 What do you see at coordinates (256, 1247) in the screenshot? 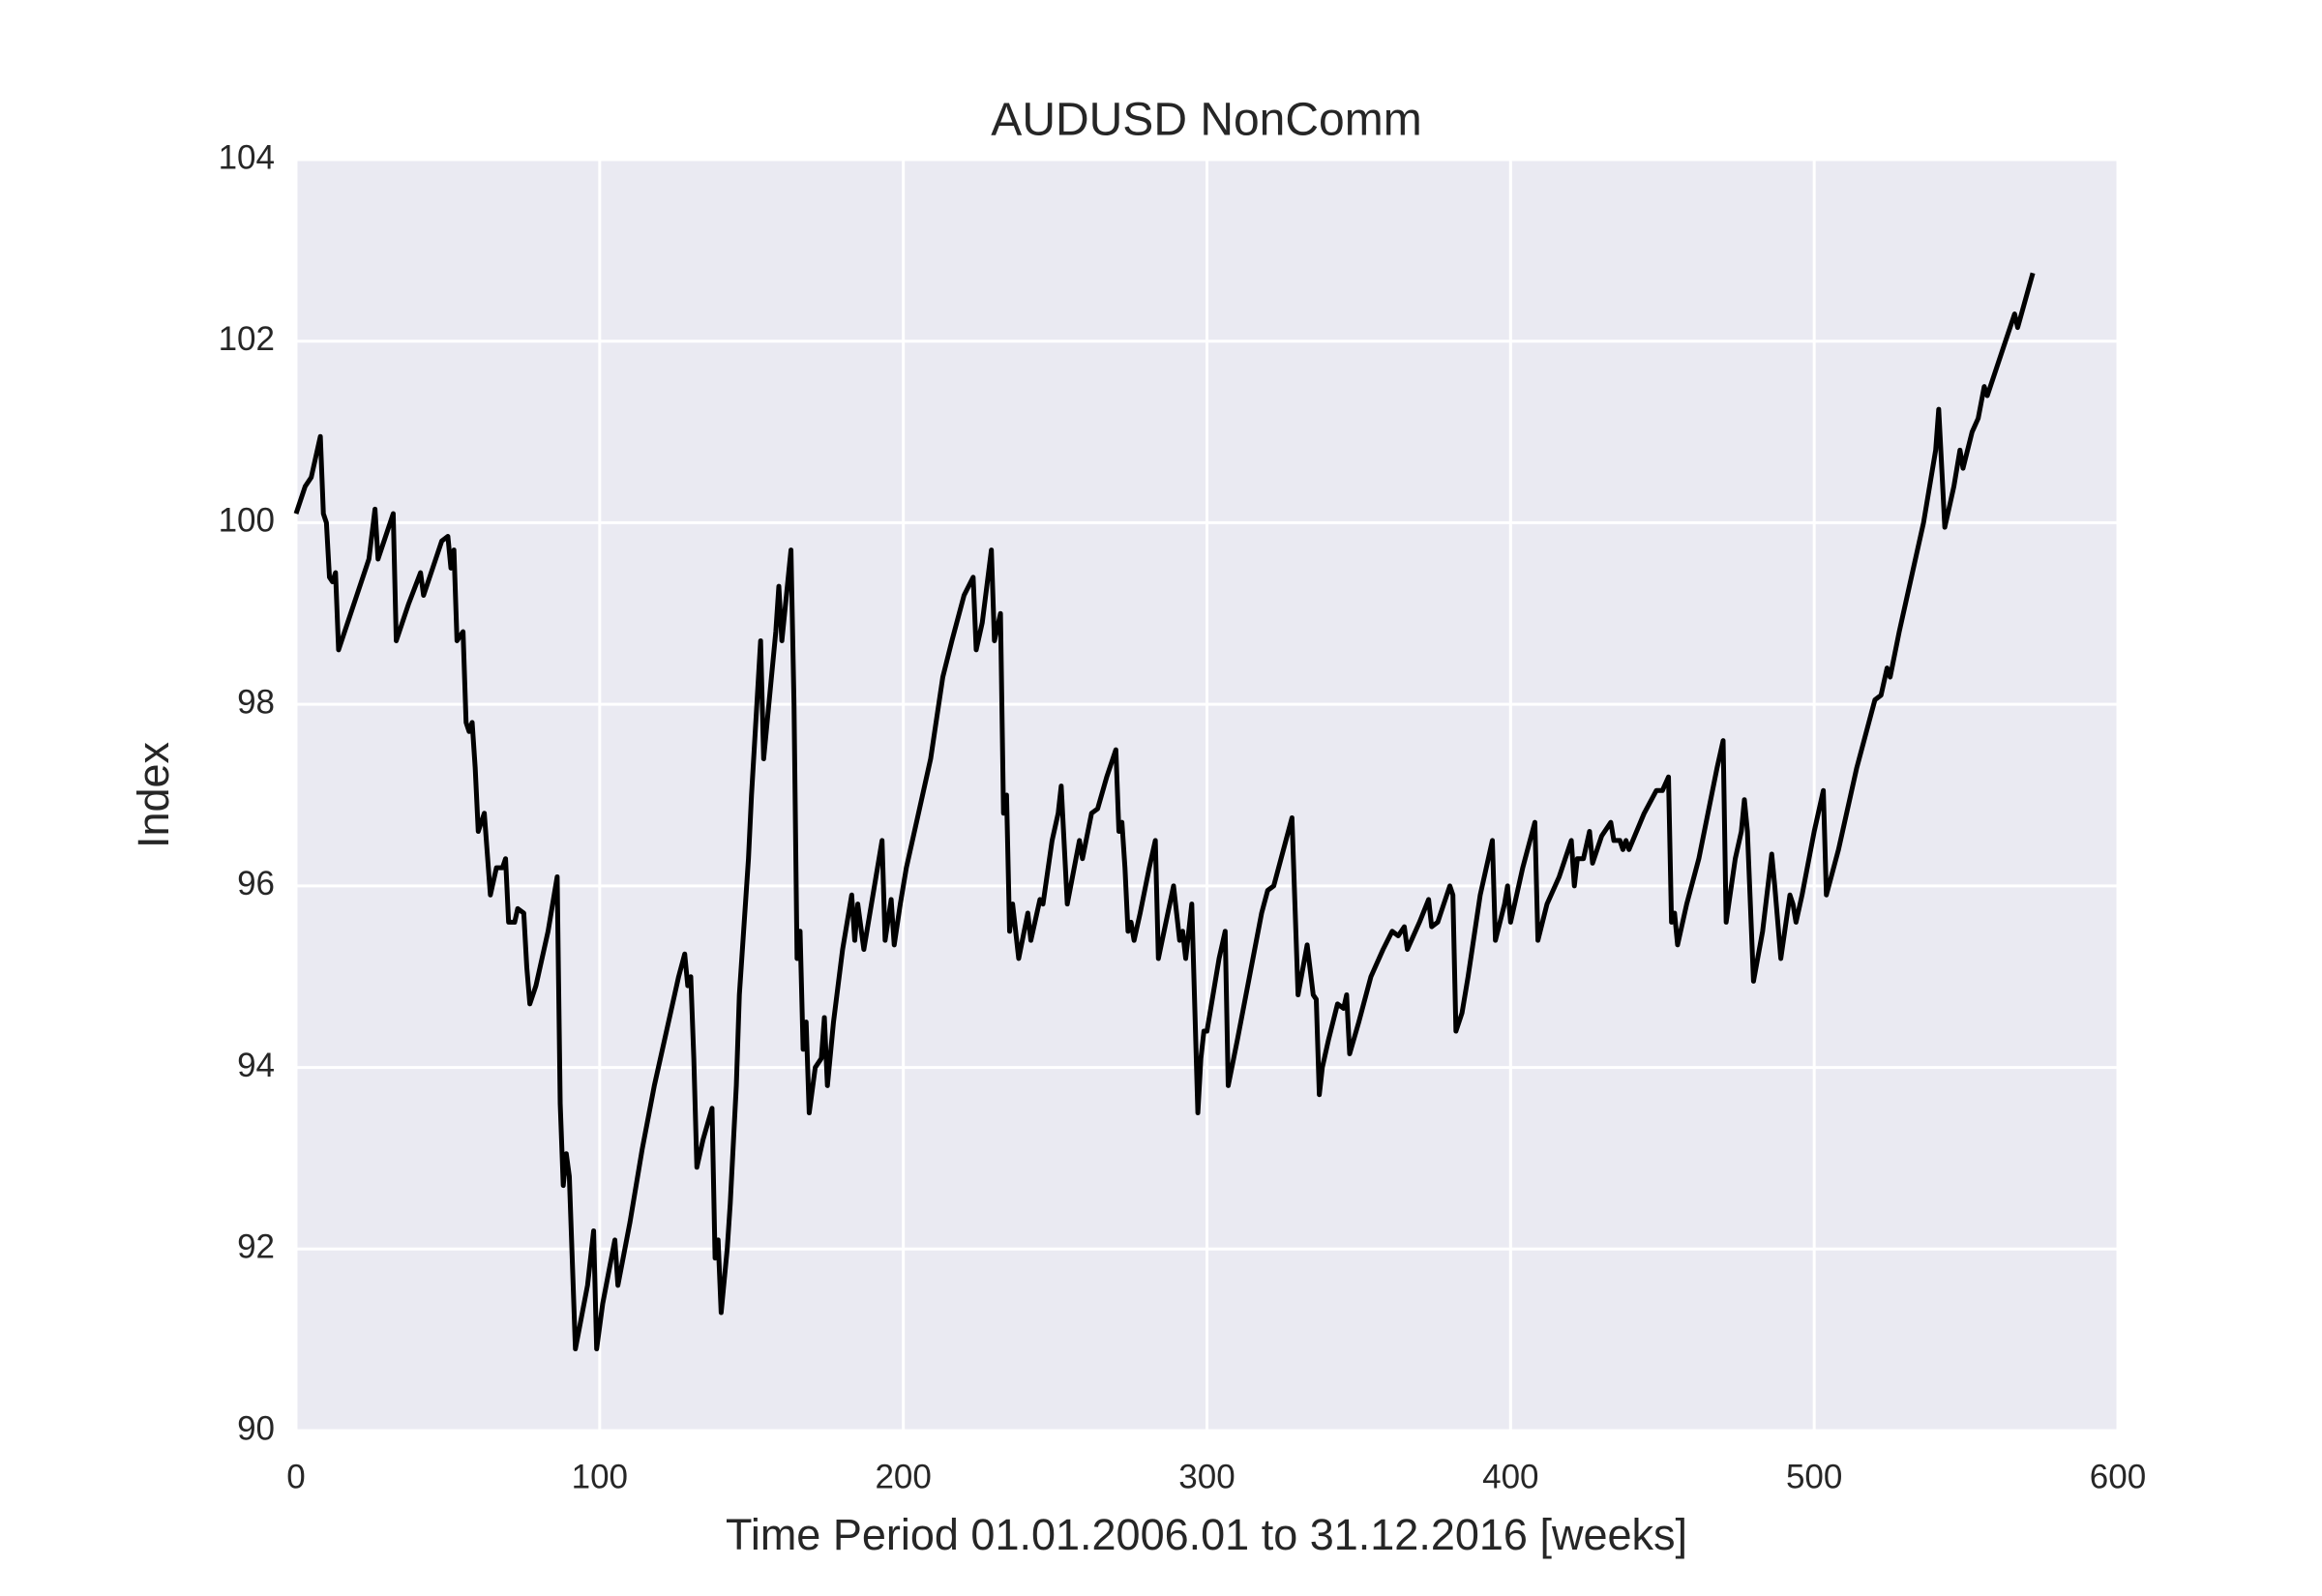
I see `y-tick-label: 92` at bounding box center [256, 1247].